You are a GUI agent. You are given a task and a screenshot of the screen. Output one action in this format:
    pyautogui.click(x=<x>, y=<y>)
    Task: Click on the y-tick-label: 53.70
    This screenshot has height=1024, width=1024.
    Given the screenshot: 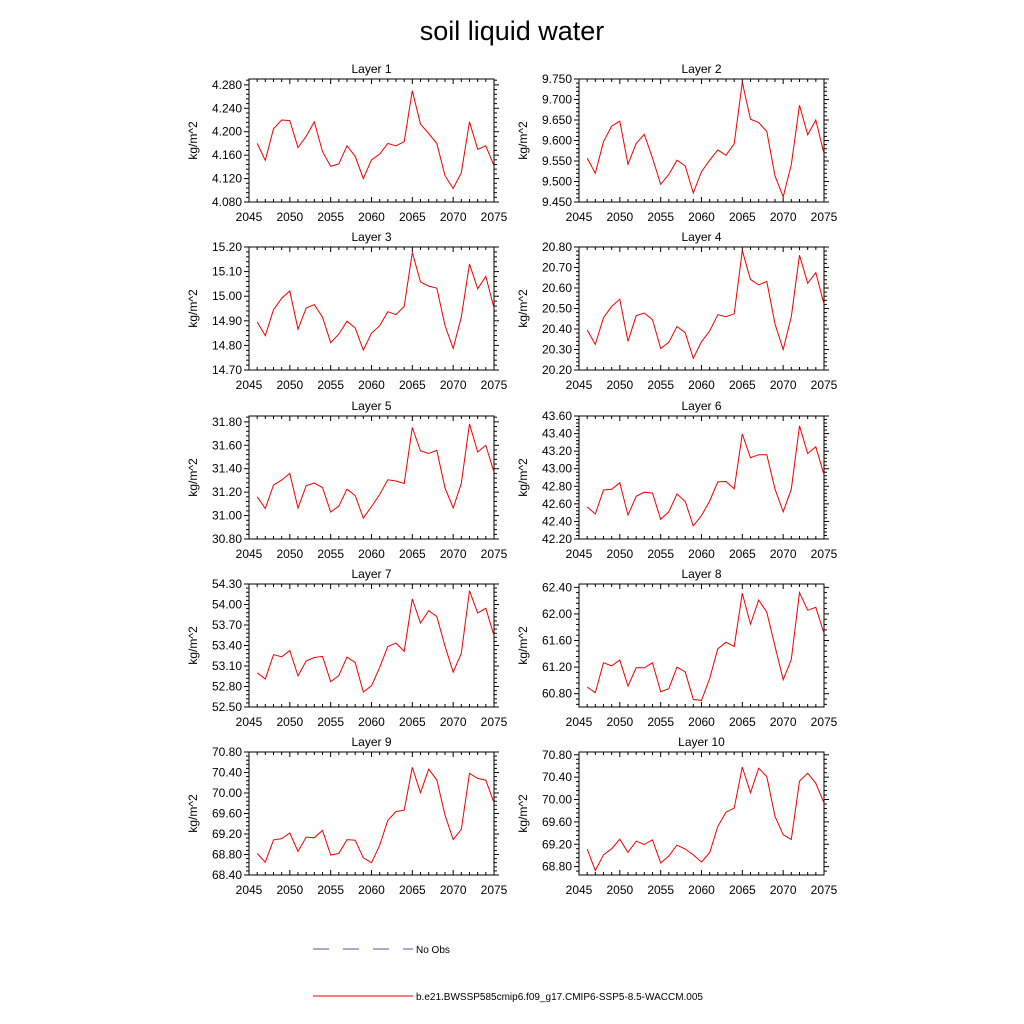 What is the action you would take?
    pyautogui.click(x=227, y=625)
    